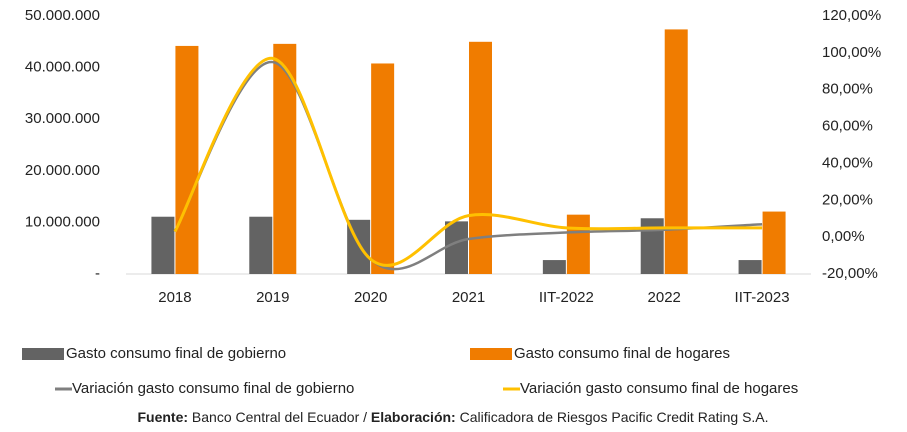 The height and width of the screenshot is (432, 907). What do you see at coordinates (62, 67) in the screenshot?
I see `y-tick-label: 40.000.000` at bounding box center [62, 67].